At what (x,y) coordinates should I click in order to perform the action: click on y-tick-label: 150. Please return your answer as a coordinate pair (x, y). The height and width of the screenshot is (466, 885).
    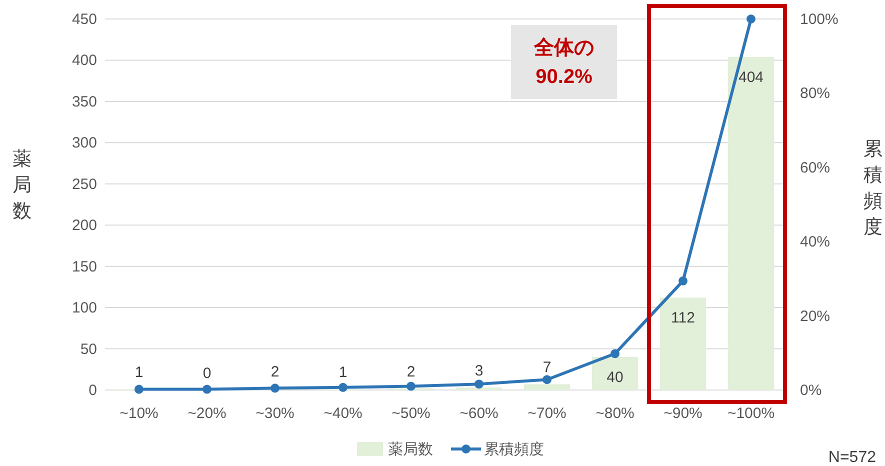
    Looking at the image, I should click on (84, 267).